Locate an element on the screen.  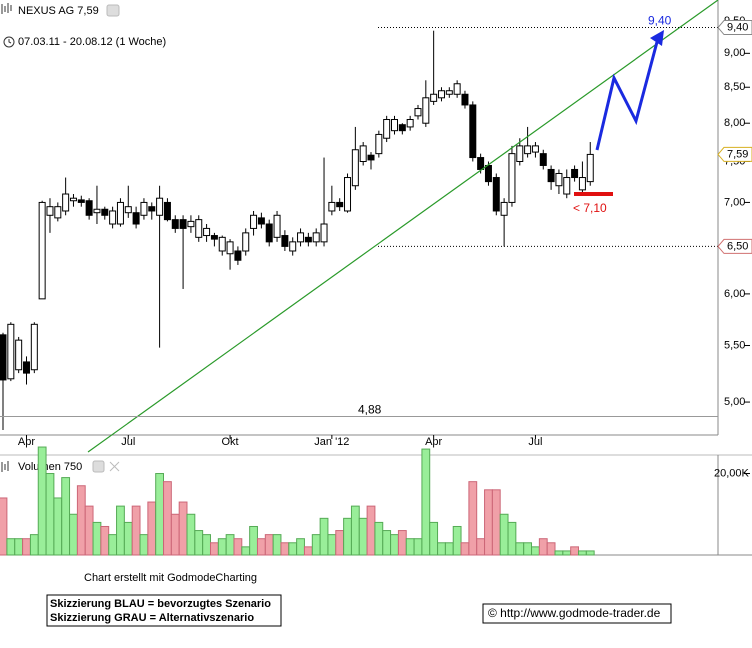
x-tick-label: Okt is located at coordinates (230, 442).